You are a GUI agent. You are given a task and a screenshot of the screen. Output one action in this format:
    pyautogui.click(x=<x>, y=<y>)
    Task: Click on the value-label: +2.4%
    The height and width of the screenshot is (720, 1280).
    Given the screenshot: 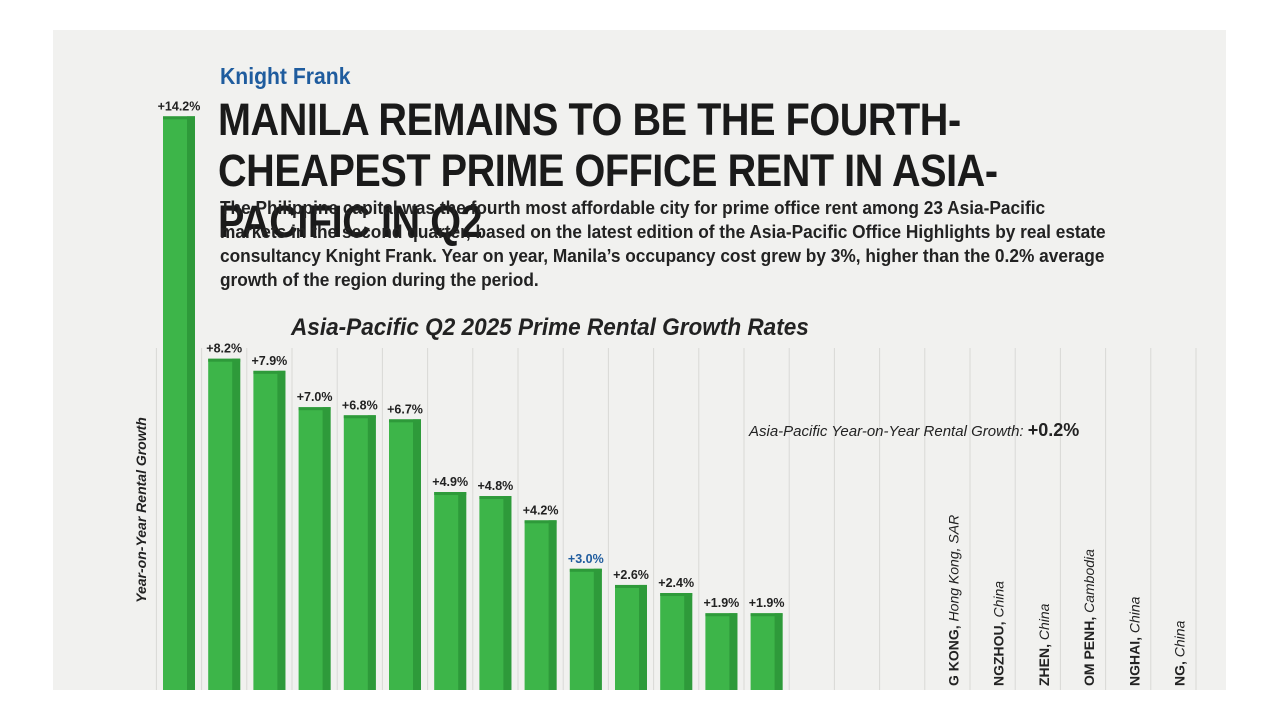 What is the action you would take?
    pyautogui.click(x=676, y=583)
    